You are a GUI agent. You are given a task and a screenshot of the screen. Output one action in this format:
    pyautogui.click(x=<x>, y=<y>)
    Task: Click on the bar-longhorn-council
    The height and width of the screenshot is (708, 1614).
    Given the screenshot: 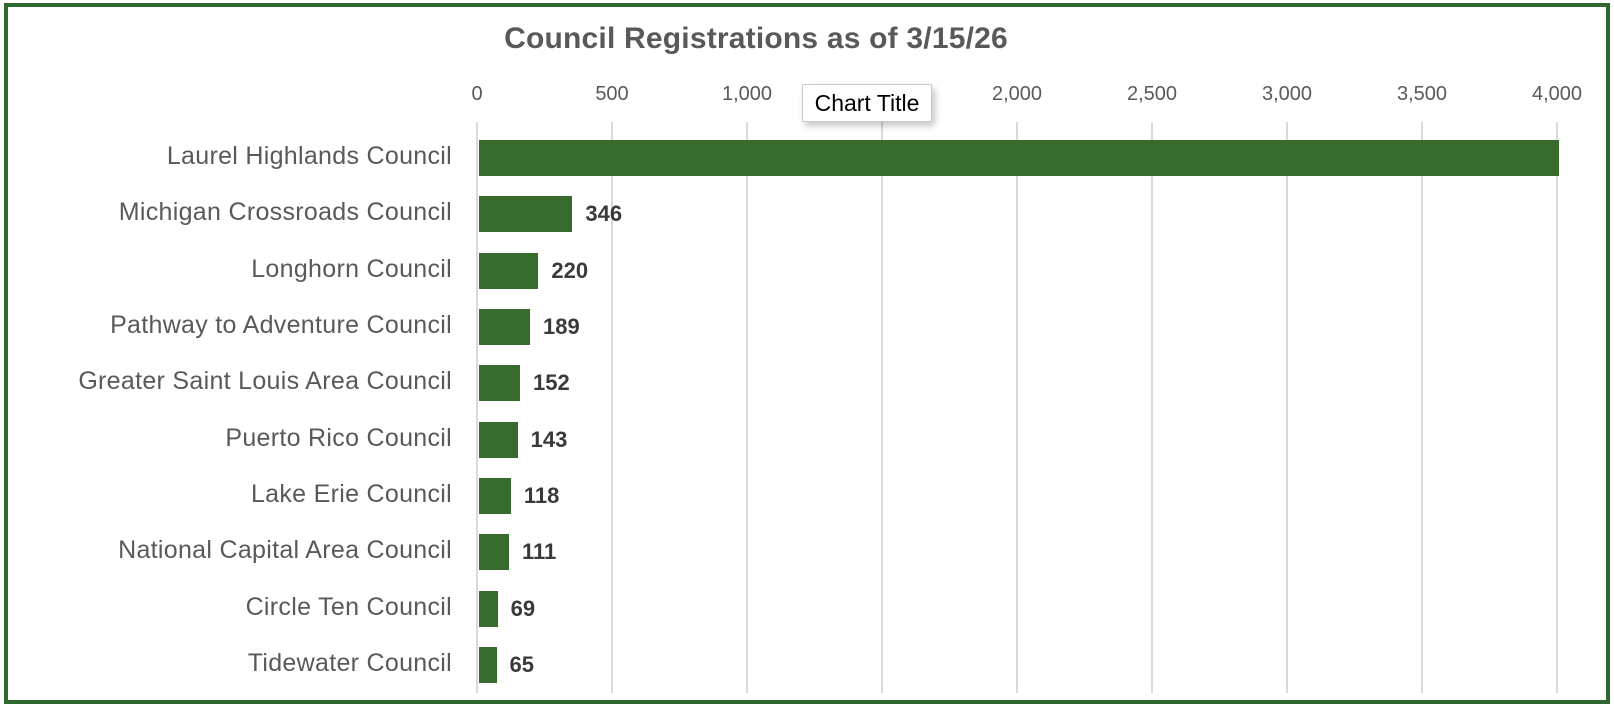 What is the action you would take?
    pyautogui.click(x=509, y=270)
    